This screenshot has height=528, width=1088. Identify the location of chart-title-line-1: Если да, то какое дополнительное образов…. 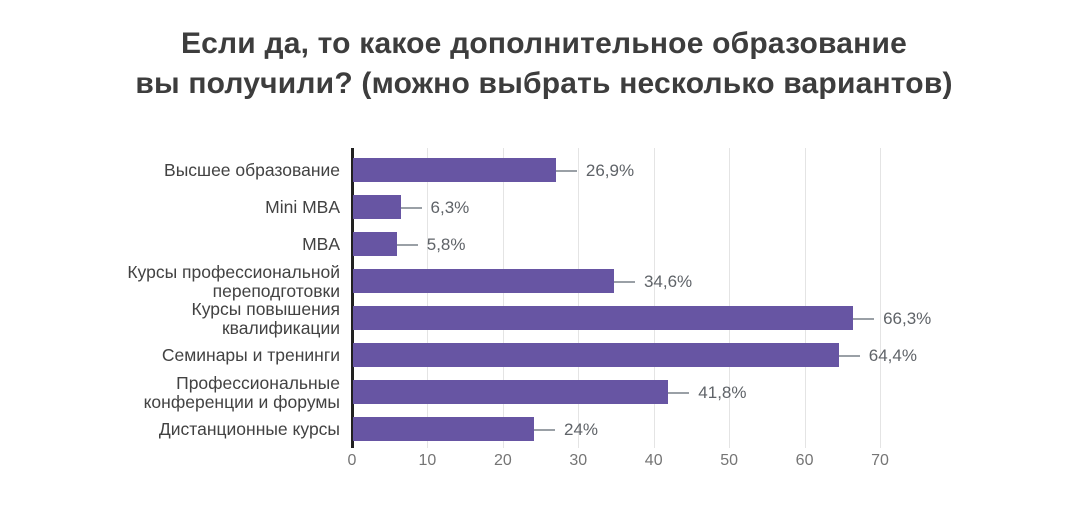
(544, 43).